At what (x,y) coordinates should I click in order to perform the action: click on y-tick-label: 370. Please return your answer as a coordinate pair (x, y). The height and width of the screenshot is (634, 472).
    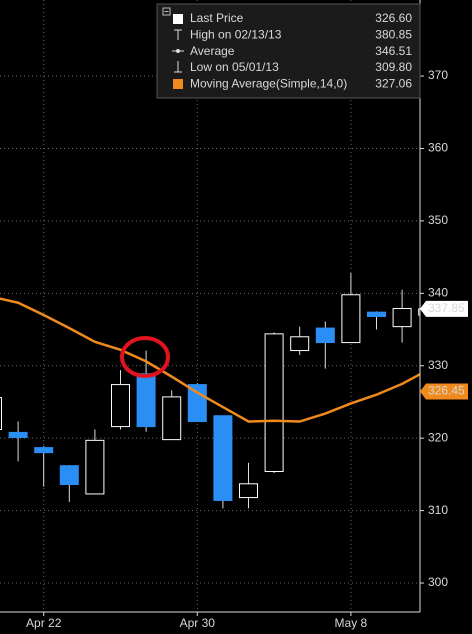
    Looking at the image, I should click on (438, 75).